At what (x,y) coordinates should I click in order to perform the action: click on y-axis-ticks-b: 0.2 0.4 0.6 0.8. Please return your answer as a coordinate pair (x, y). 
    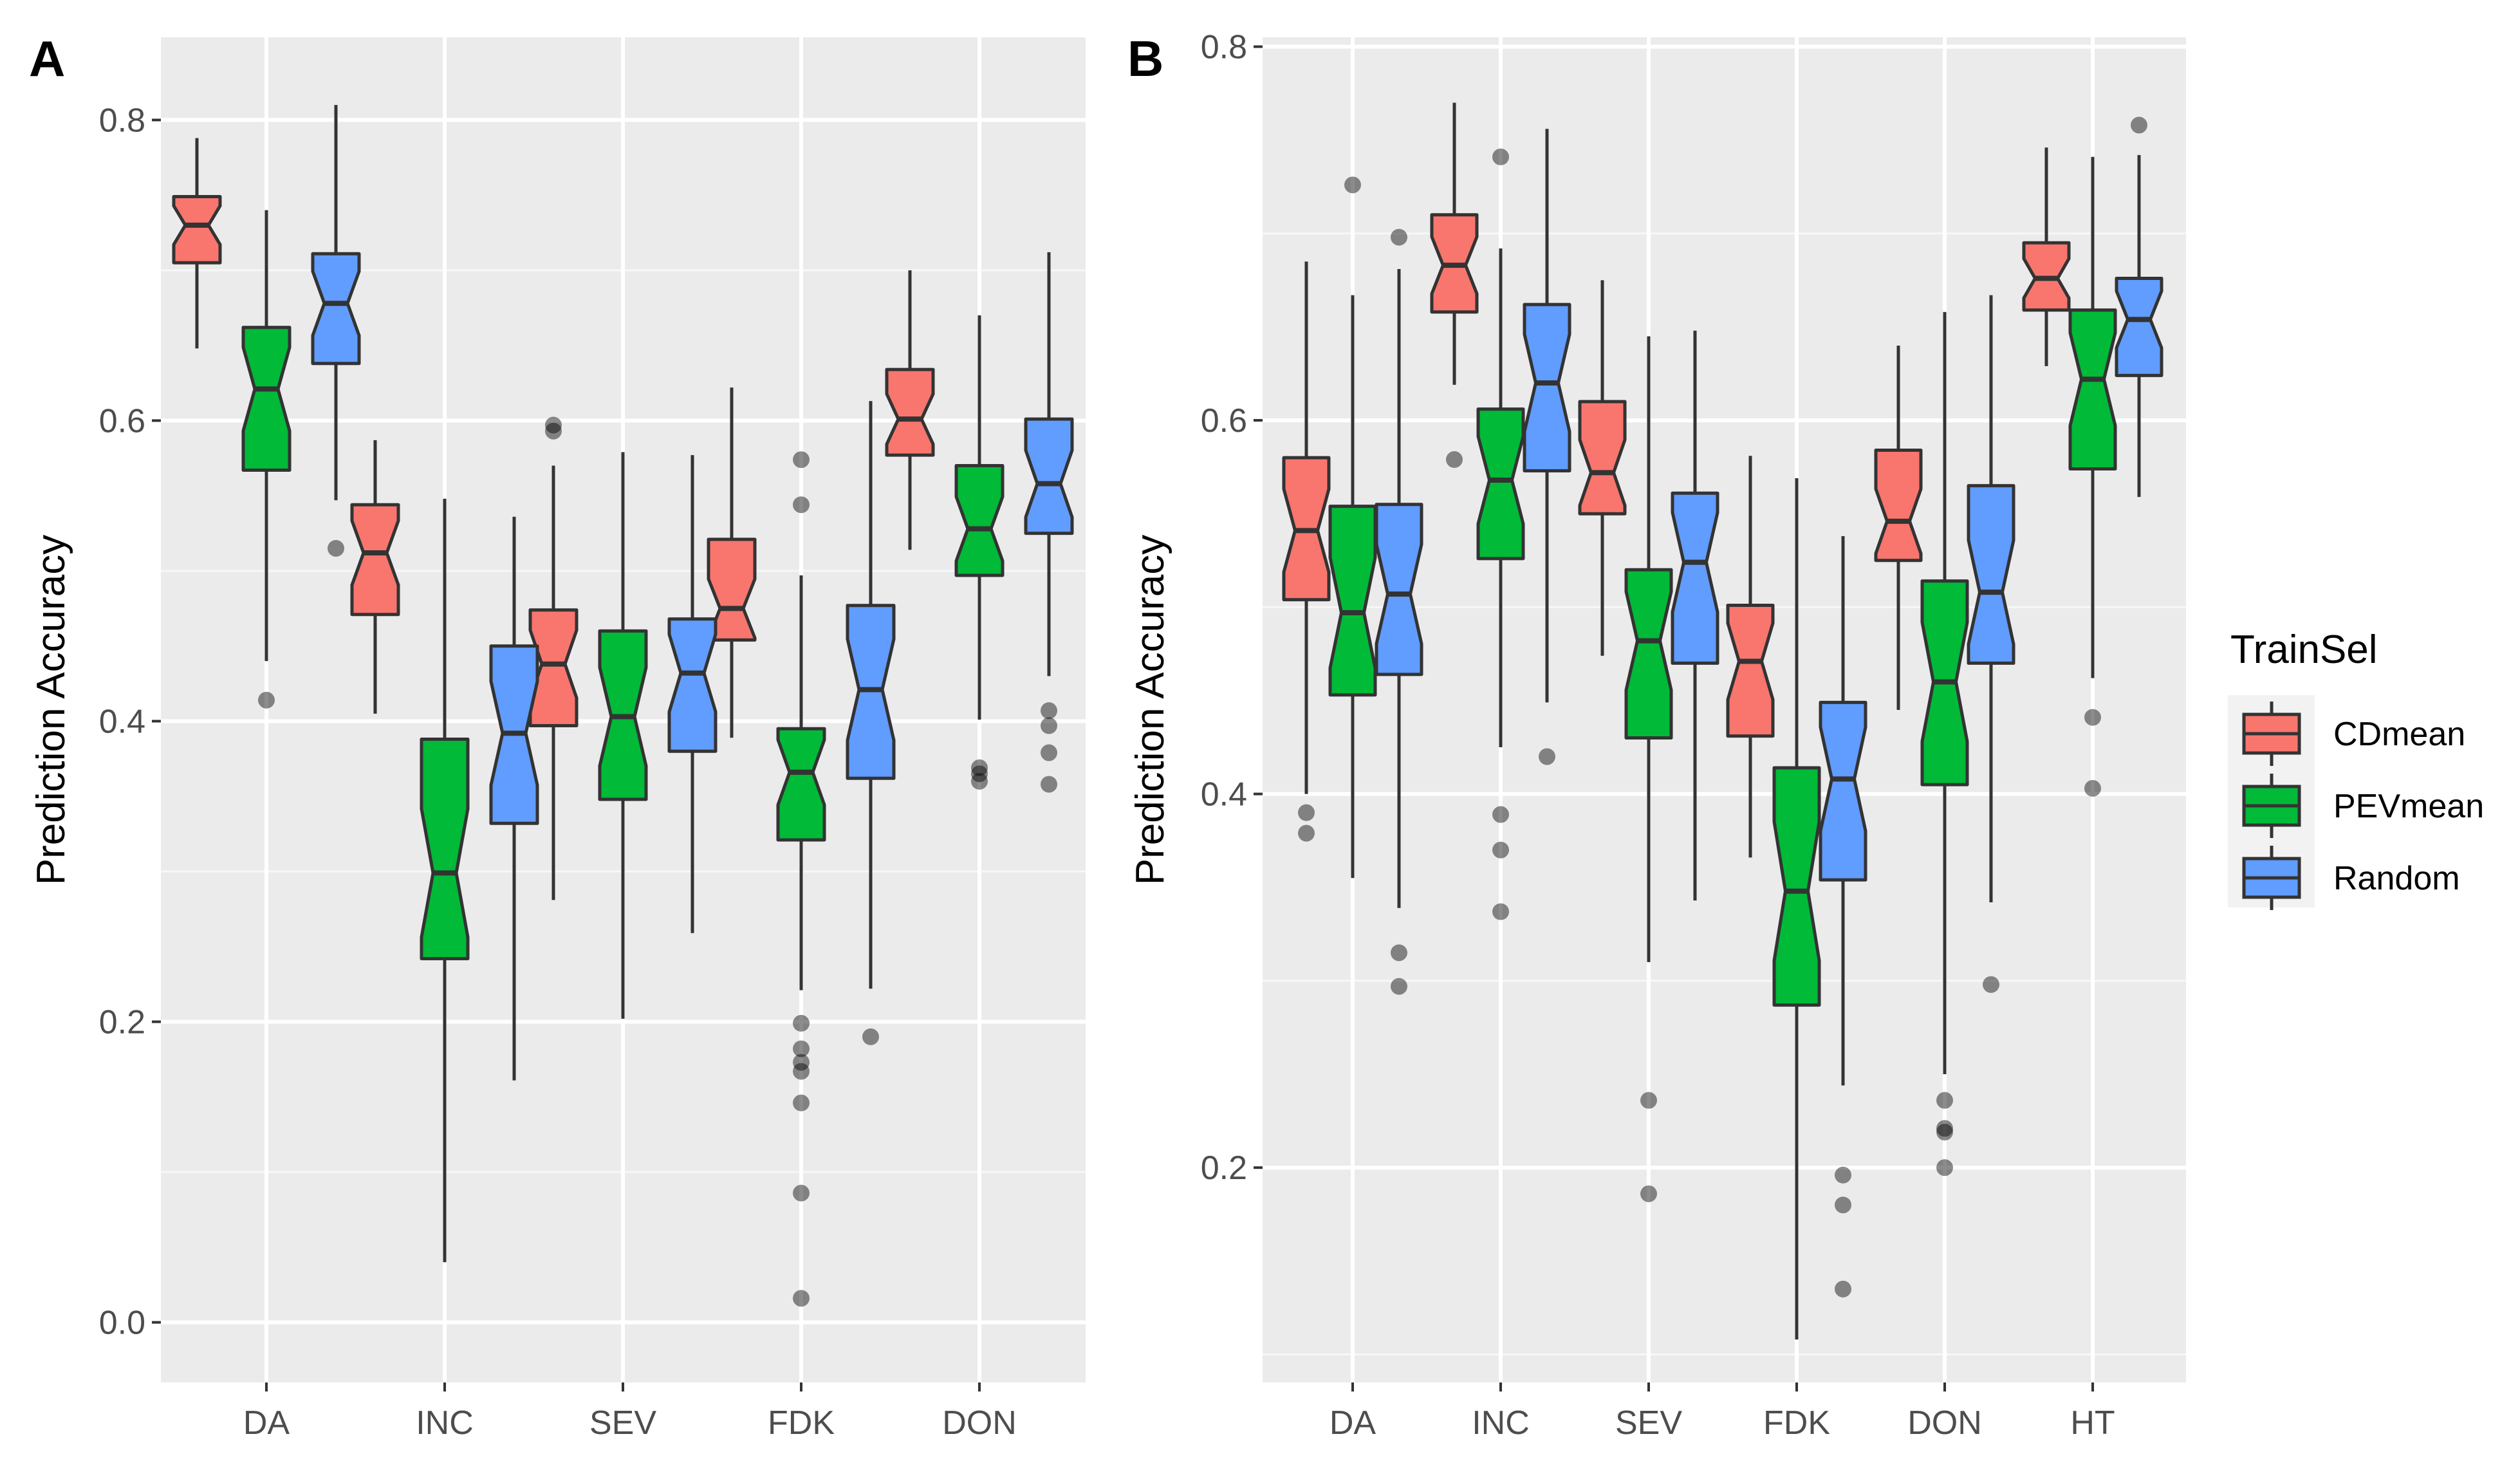
    Looking at the image, I should click on (1232, 608).